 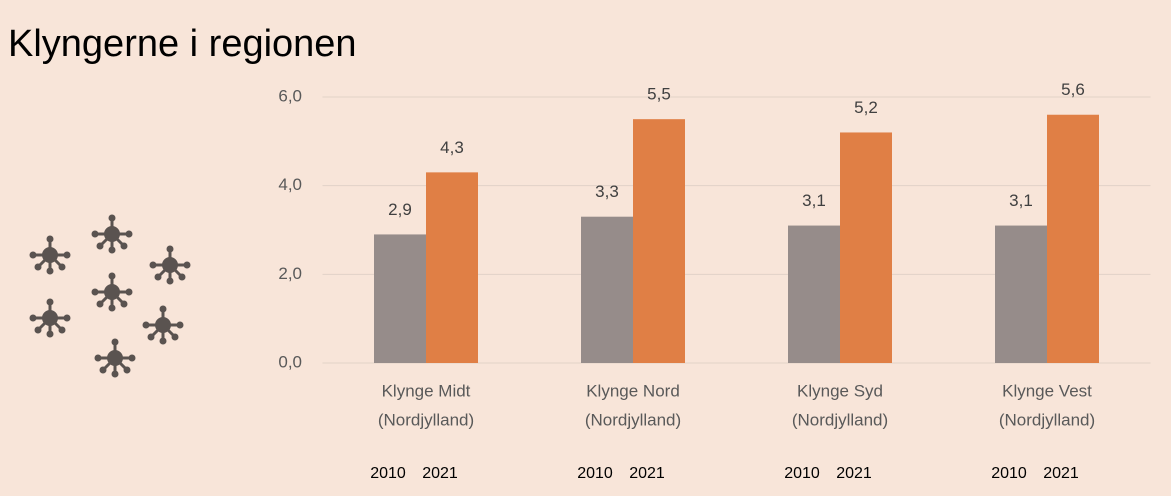 What do you see at coordinates (290, 95) in the screenshot?
I see `y-tick-label: 6,0` at bounding box center [290, 95].